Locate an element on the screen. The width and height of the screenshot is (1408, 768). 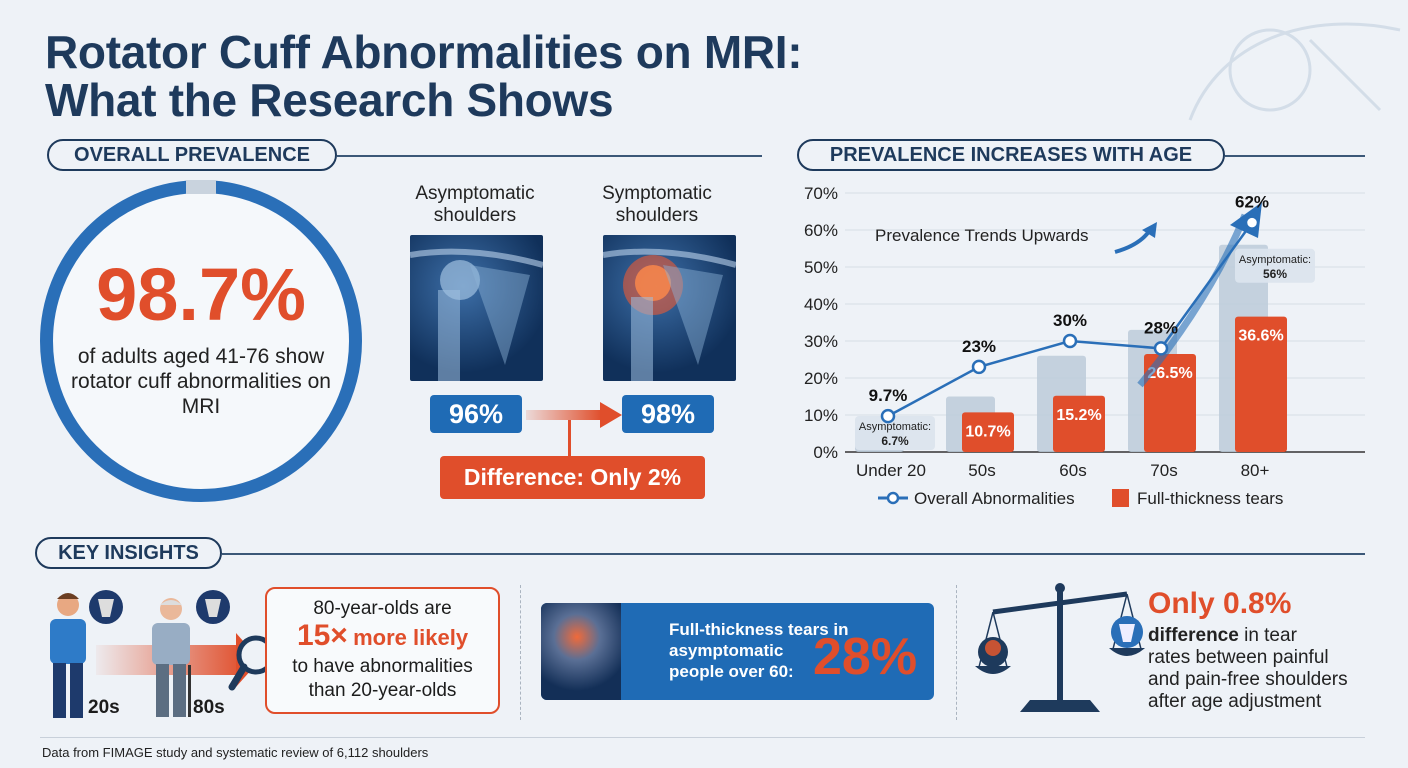
tears-line-1: Full-thickness tears in is located at coordinates (759, 629).